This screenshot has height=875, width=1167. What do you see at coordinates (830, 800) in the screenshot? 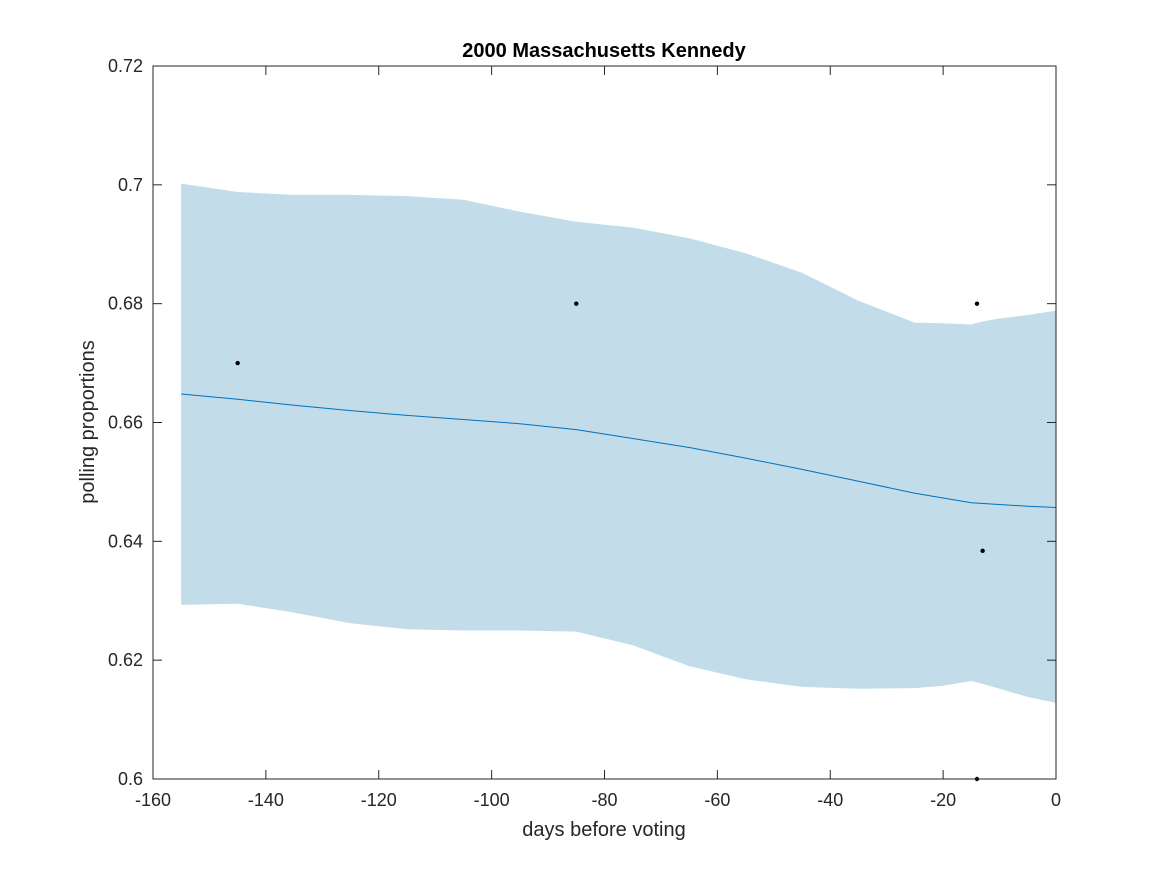
I see `x-tick-label: -40` at bounding box center [830, 800].